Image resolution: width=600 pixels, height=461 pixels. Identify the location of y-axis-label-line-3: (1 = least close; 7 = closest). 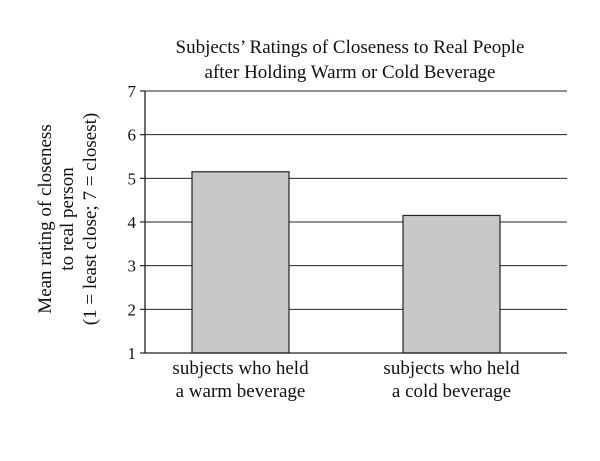
(90, 219).